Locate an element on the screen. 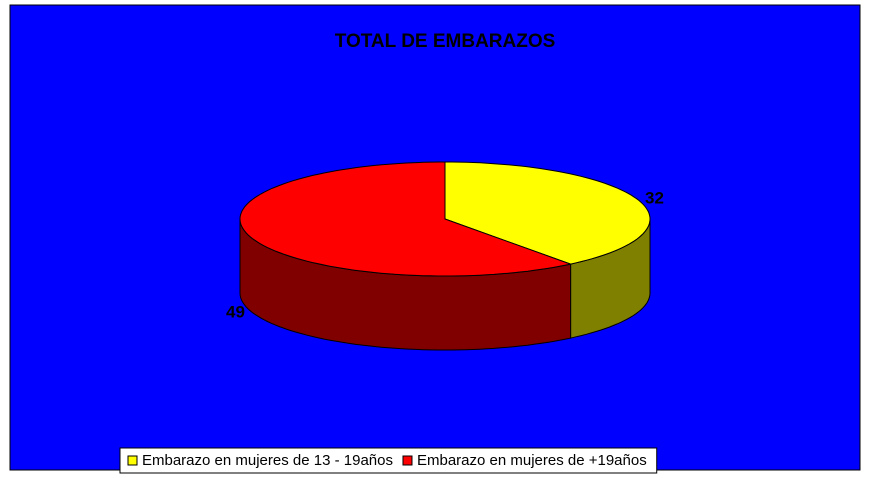 The height and width of the screenshot is (478, 869). legend-label: Embarazo en mujeres de 13 - 19años is located at coordinates (267, 460).